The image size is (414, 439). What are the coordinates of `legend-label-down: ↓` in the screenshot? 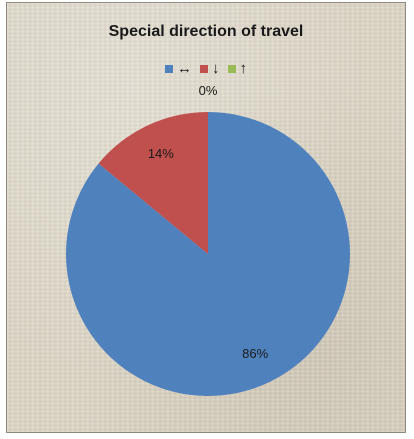 It's located at (216, 68).